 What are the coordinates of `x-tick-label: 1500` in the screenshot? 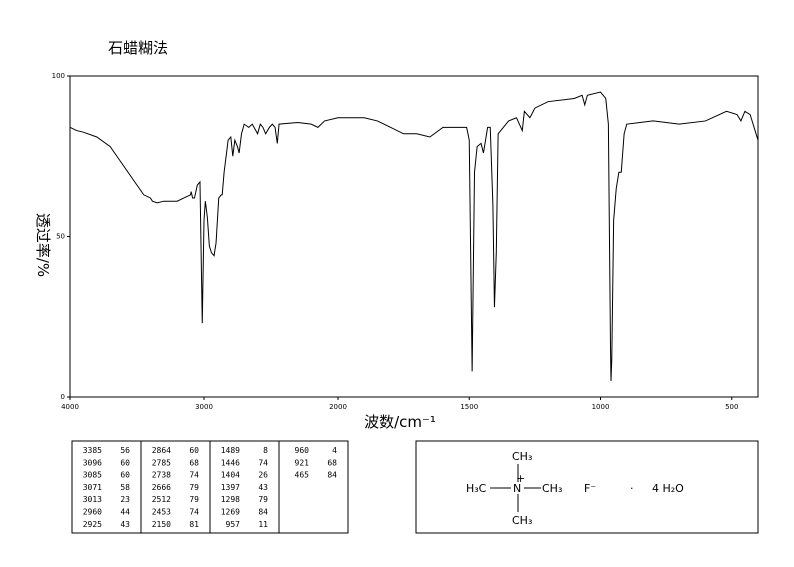 It's located at (469, 407).